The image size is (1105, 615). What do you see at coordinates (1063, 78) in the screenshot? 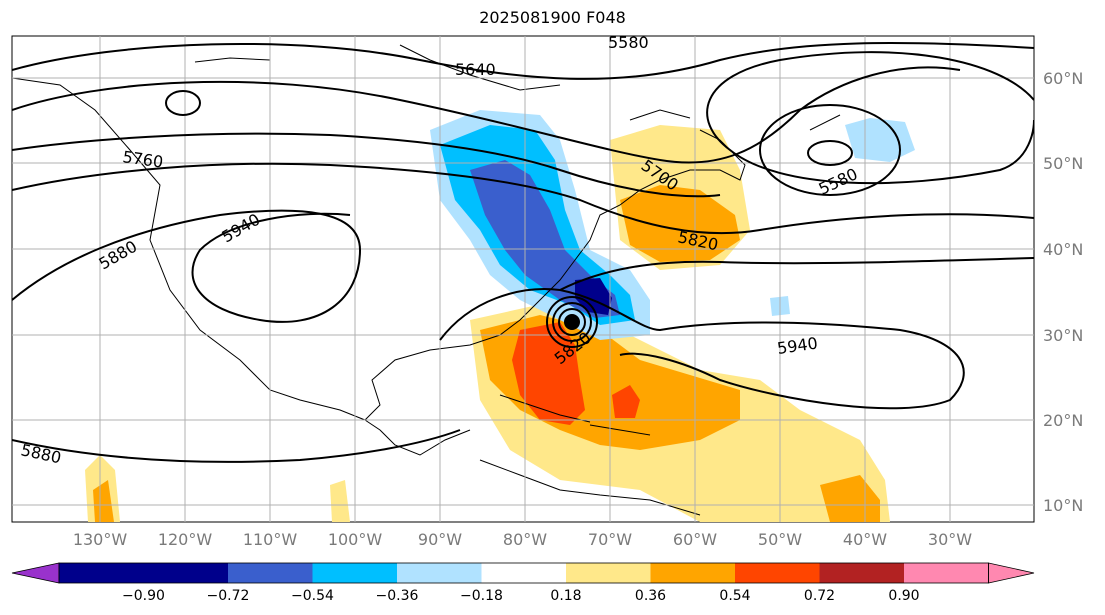
I see `lat-label: 60°N` at bounding box center [1063, 78].